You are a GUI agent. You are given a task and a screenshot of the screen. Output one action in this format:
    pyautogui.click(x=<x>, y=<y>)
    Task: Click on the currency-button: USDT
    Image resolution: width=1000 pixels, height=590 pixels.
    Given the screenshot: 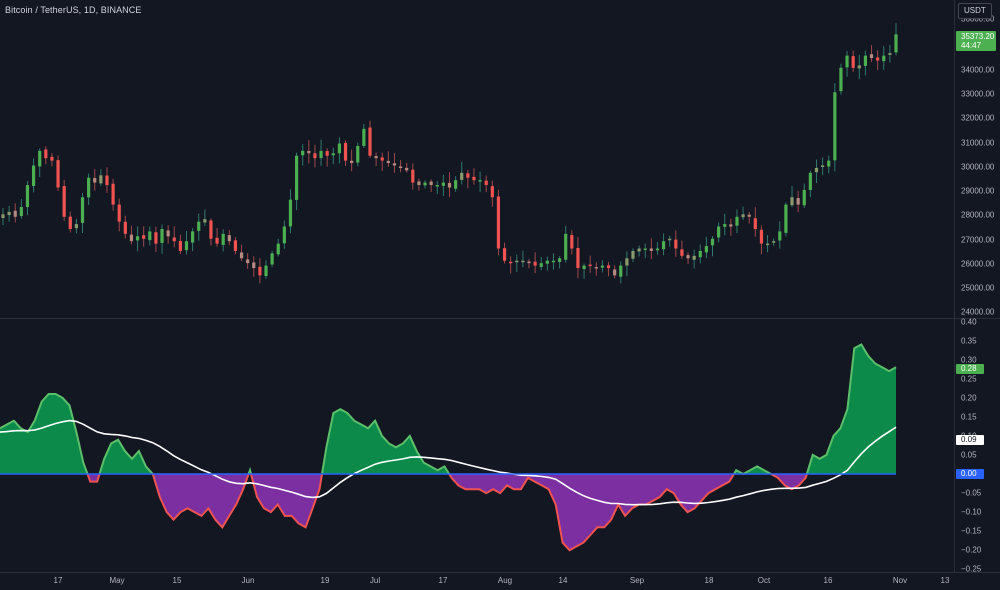 What is the action you would take?
    pyautogui.click(x=975, y=11)
    